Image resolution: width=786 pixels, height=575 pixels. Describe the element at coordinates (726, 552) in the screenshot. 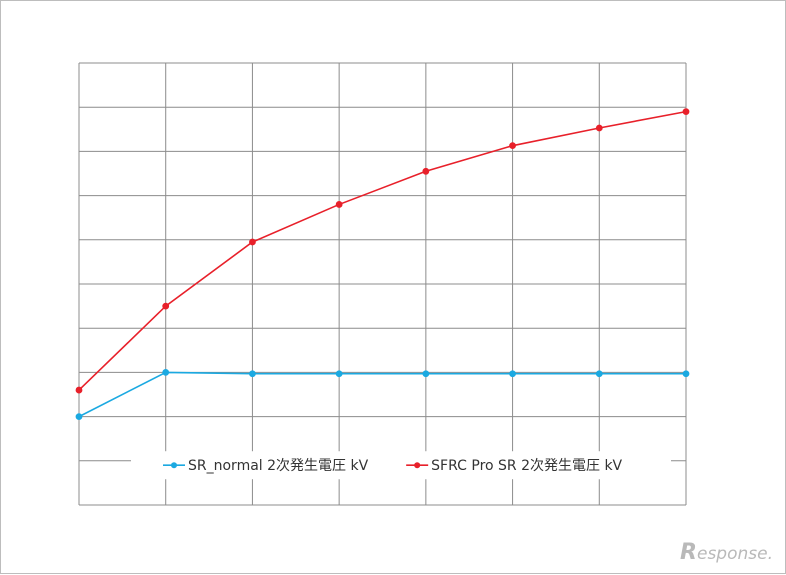

I see `response-logo: Response.` at that location.